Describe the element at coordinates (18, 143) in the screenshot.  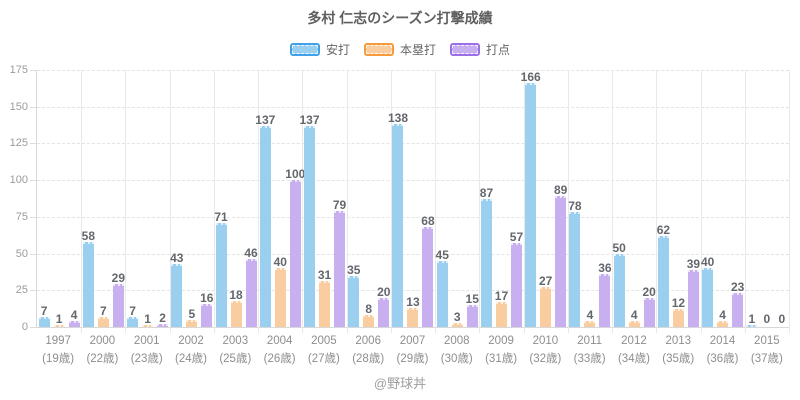
I see `y-tick-label: 125` at that location.